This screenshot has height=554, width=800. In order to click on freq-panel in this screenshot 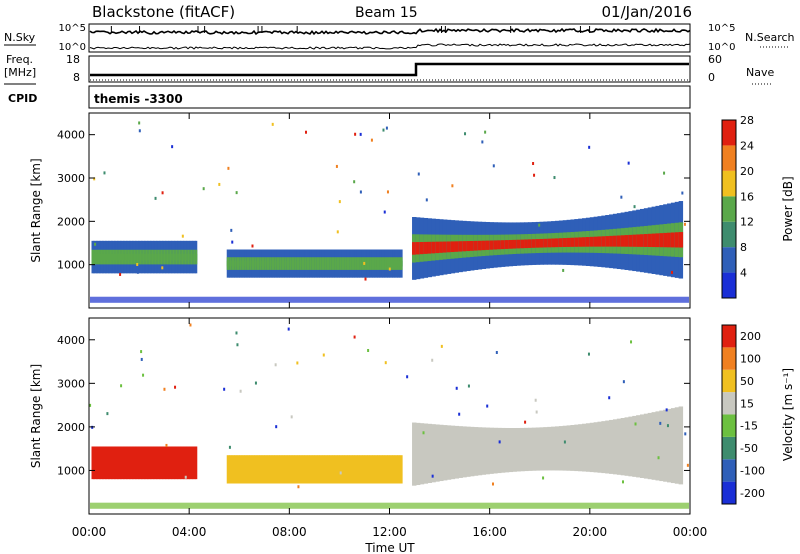, I will do `click(389, 69)`.